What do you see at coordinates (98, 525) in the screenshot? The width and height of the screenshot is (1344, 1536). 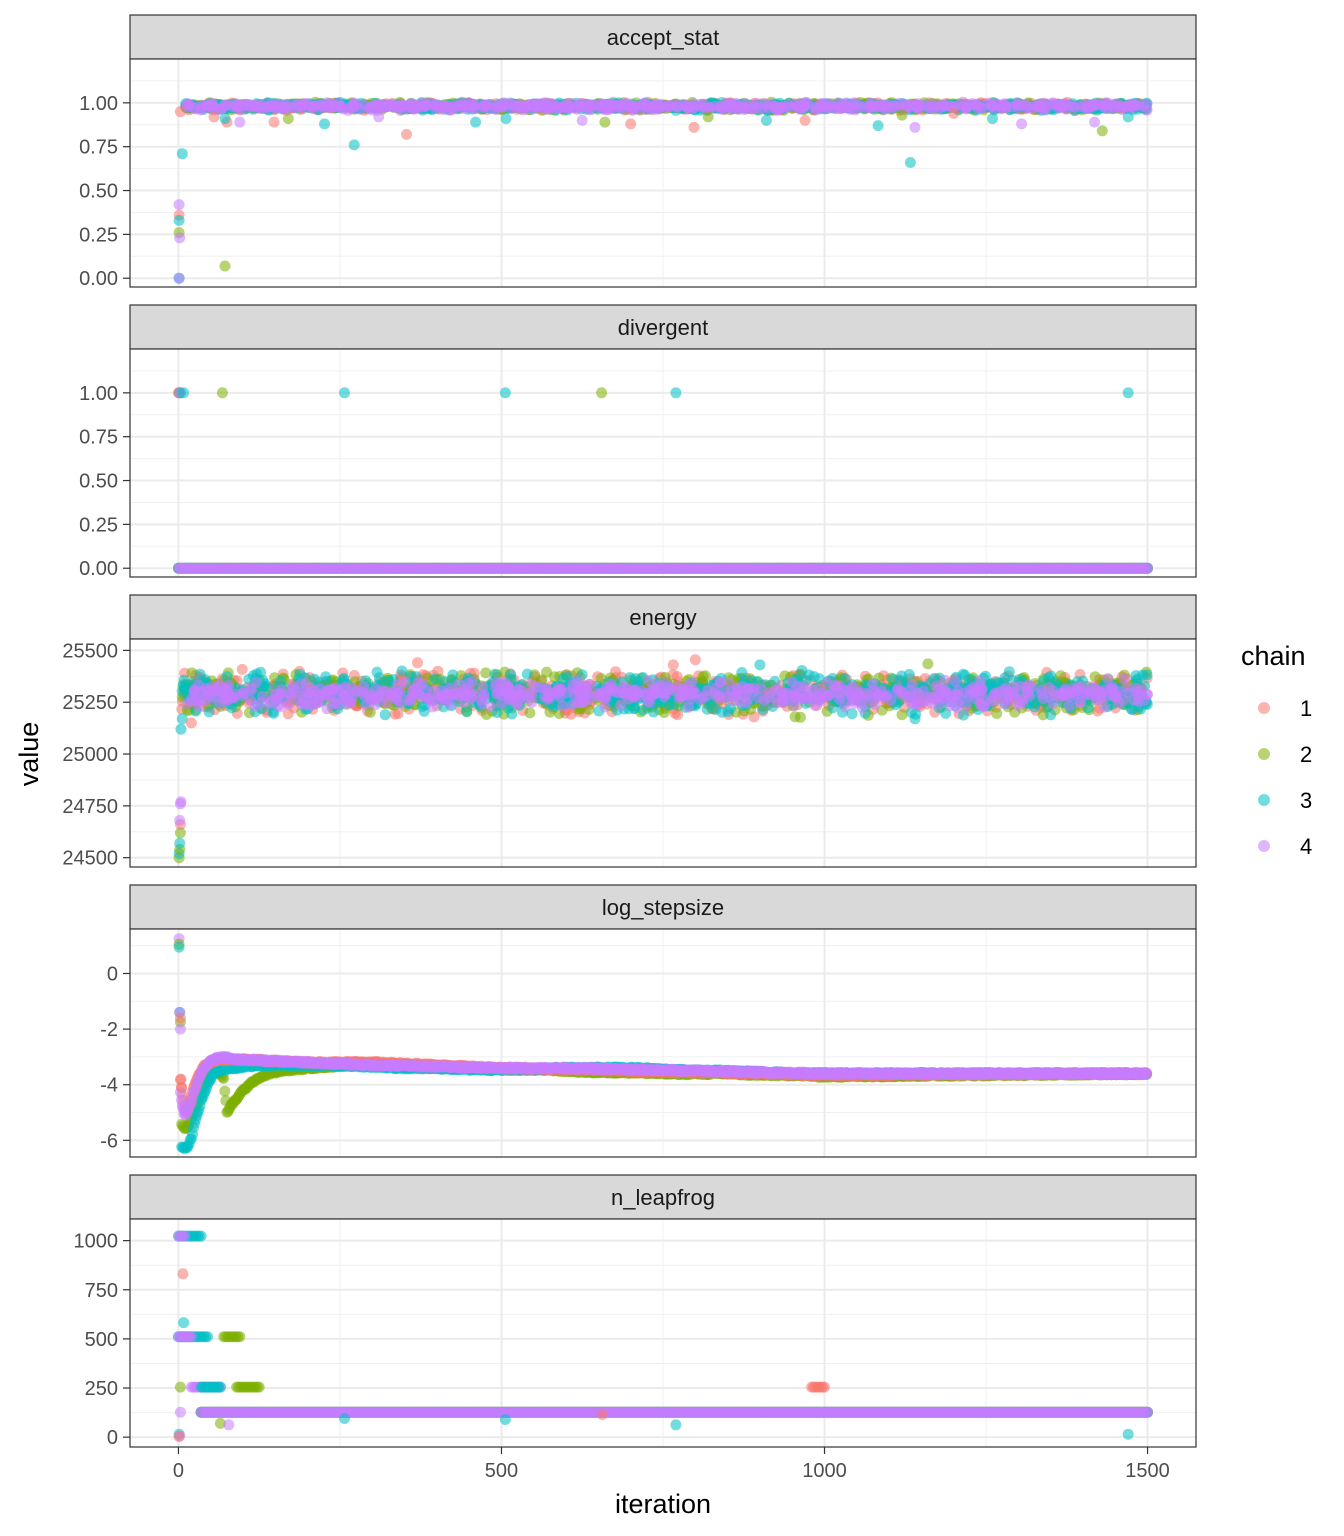 I see `y-tick-label: 0.25` at bounding box center [98, 525].